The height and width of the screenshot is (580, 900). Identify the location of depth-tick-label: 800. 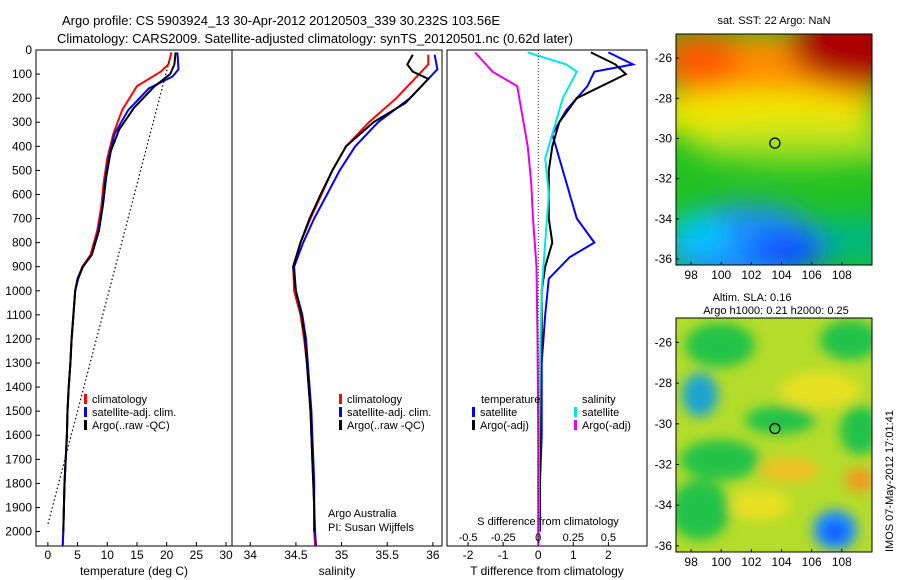
(22, 243).